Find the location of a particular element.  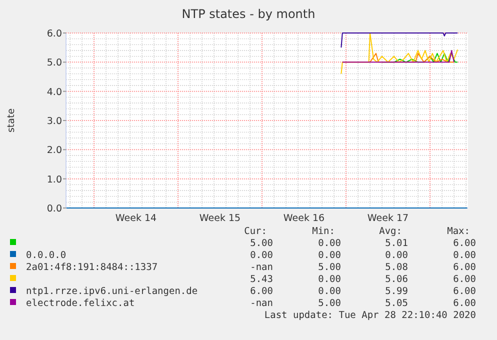

text: Avg: is located at coordinates (390, 231).